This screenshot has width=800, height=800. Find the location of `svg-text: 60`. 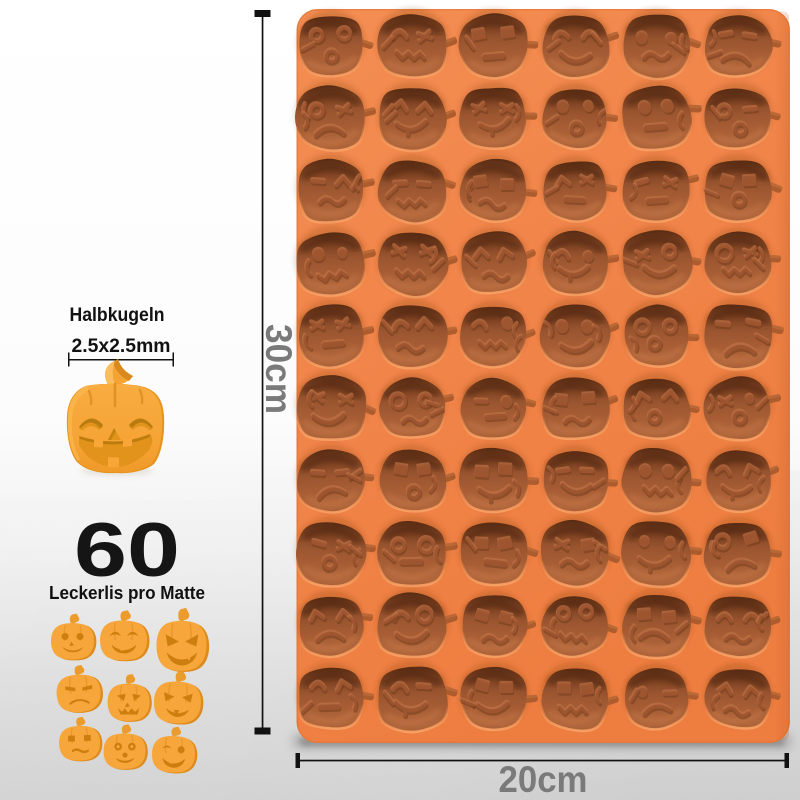

svg-text: 60 is located at coordinates (127, 550).